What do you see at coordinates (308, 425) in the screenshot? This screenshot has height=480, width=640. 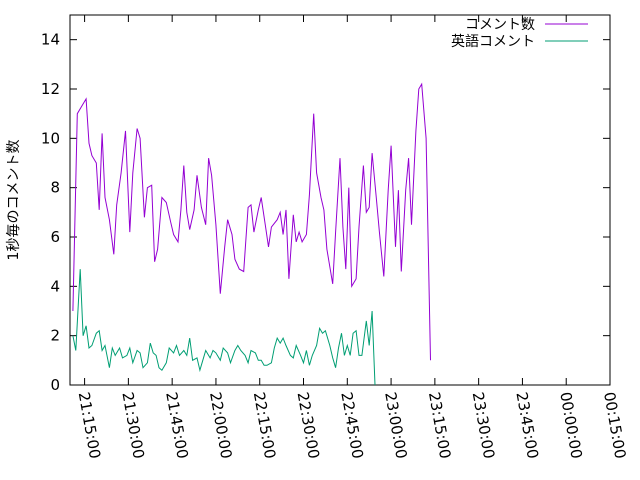 I see `x-tick-label: 22:30:00` at bounding box center [308, 425].